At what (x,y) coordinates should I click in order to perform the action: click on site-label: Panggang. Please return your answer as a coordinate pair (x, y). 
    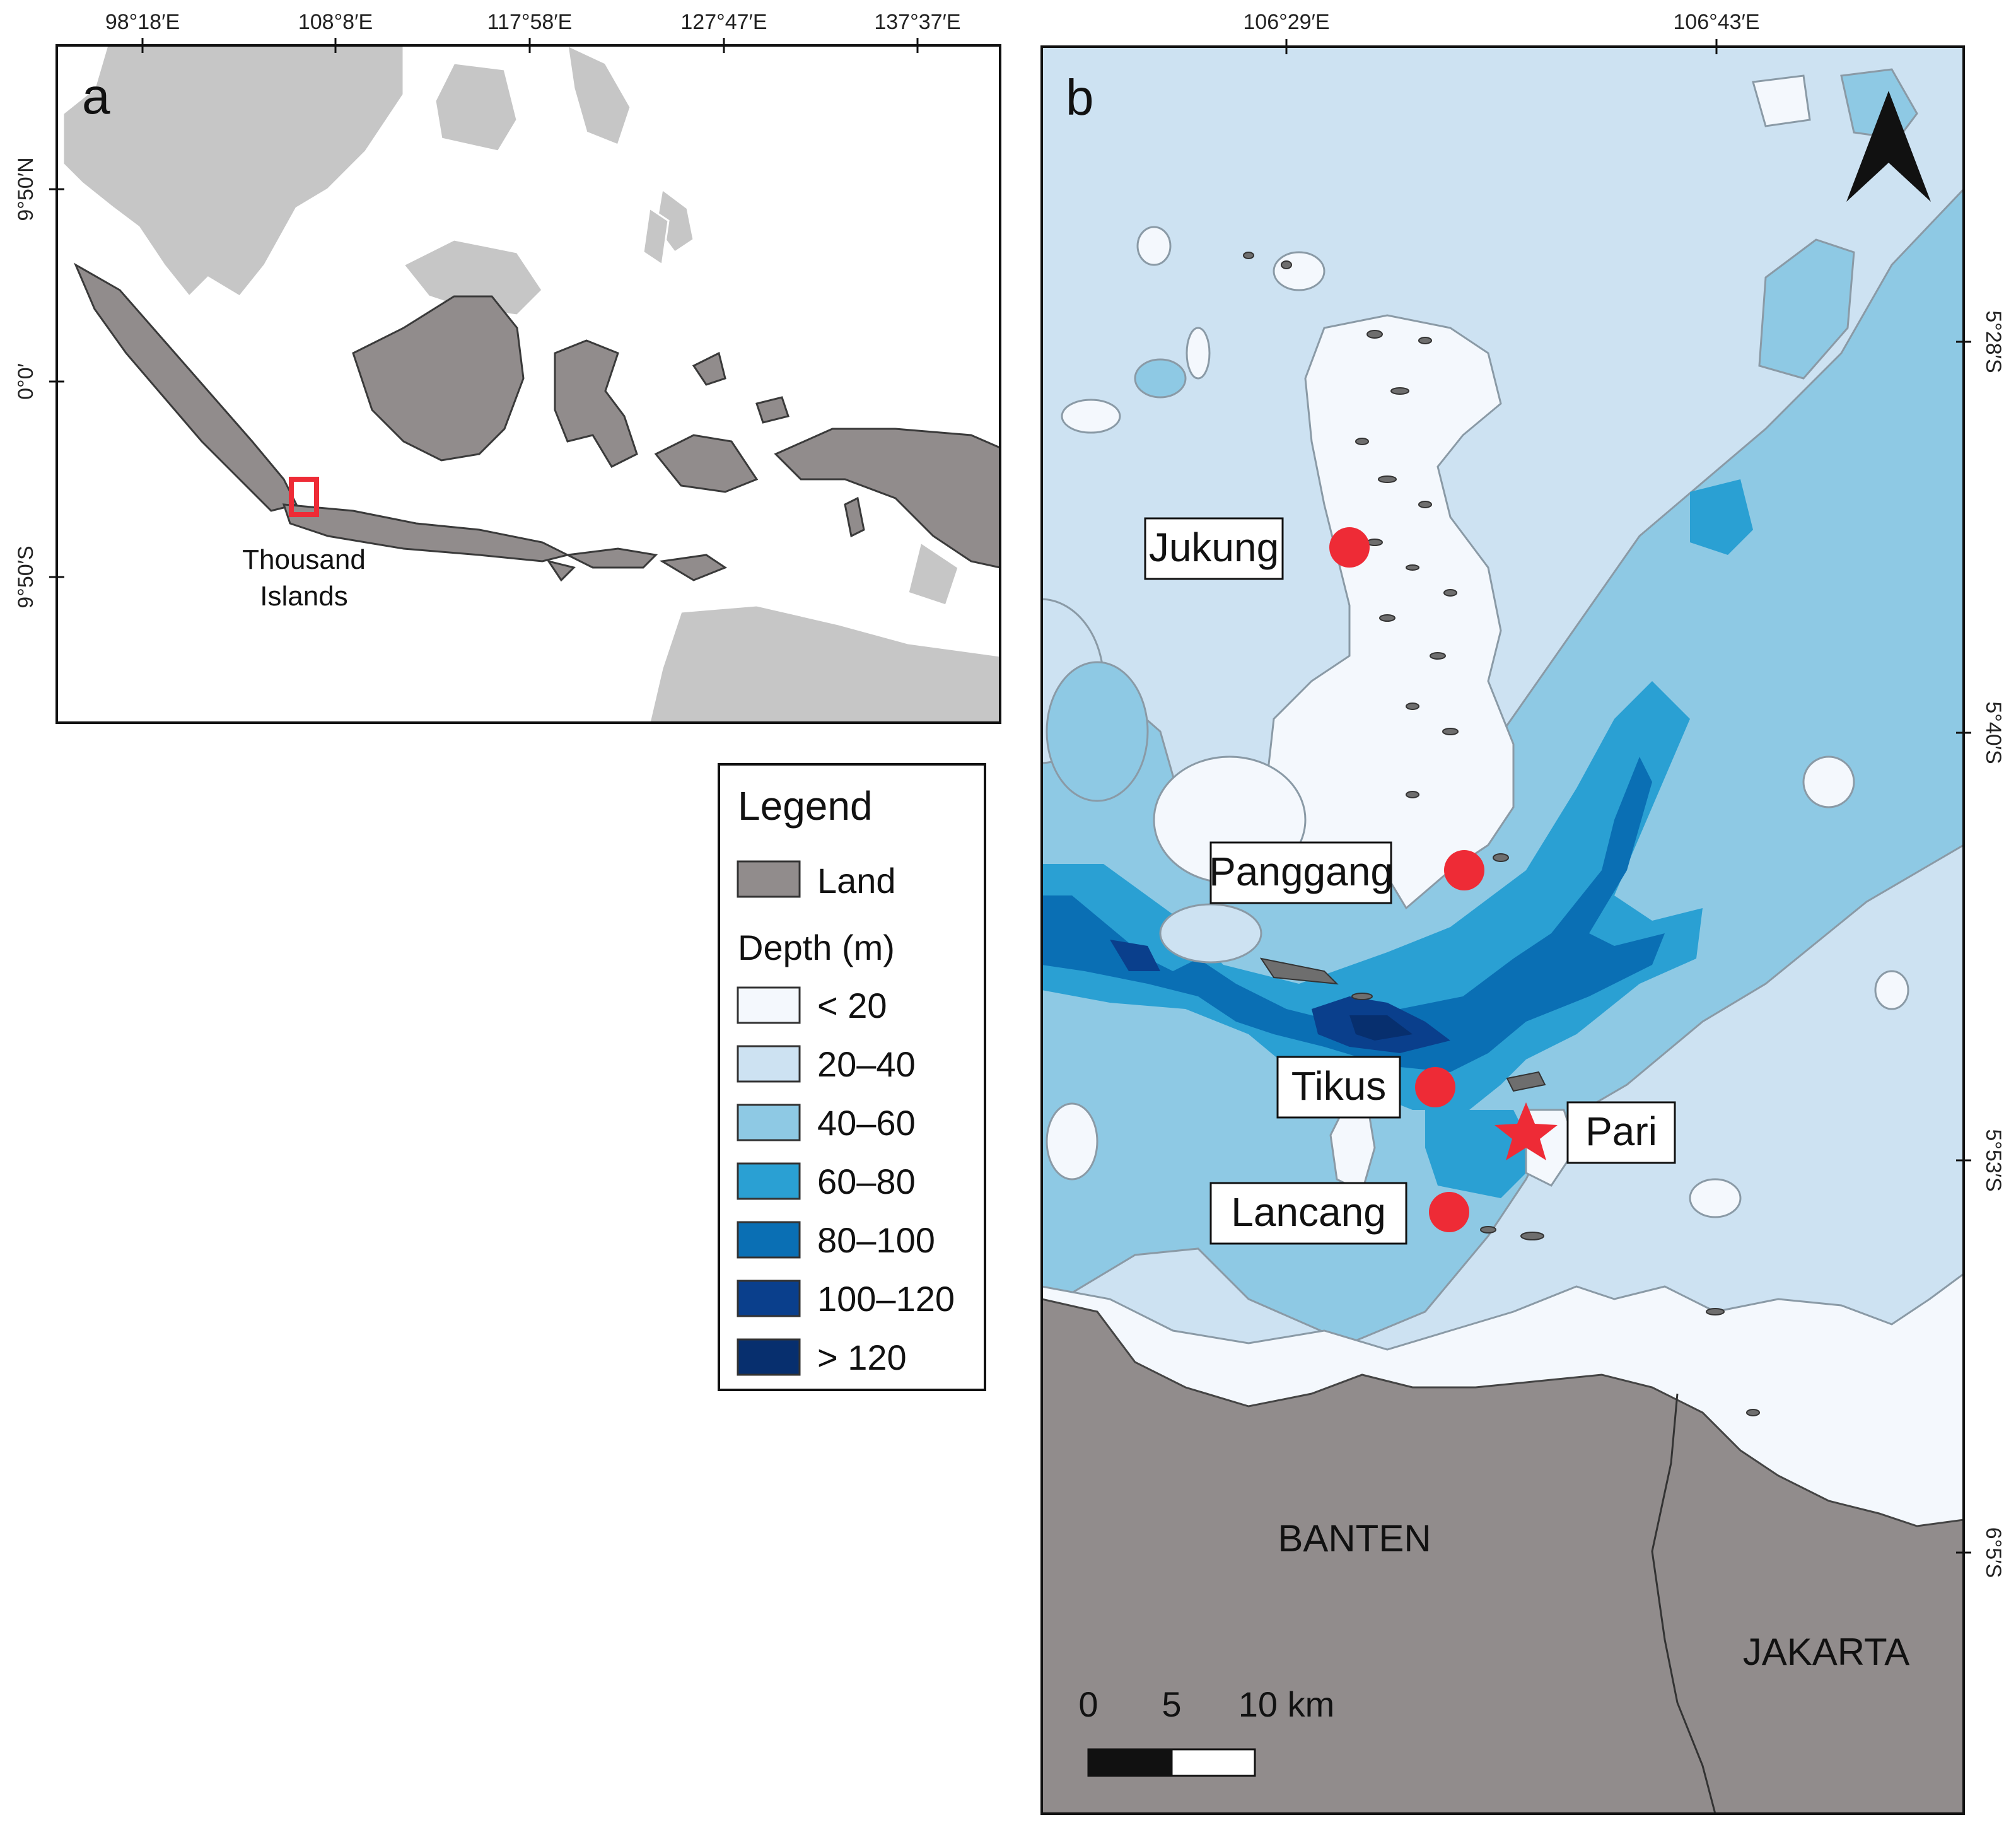
    Looking at the image, I should click on (1301, 871).